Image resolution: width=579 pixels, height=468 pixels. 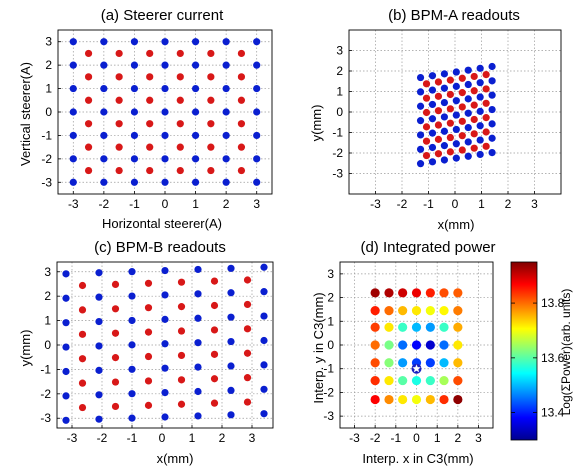 What do you see at coordinates (162, 438) in the screenshot?
I see `panel-c-xtick-label: 0` at bounding box center [162, 438].